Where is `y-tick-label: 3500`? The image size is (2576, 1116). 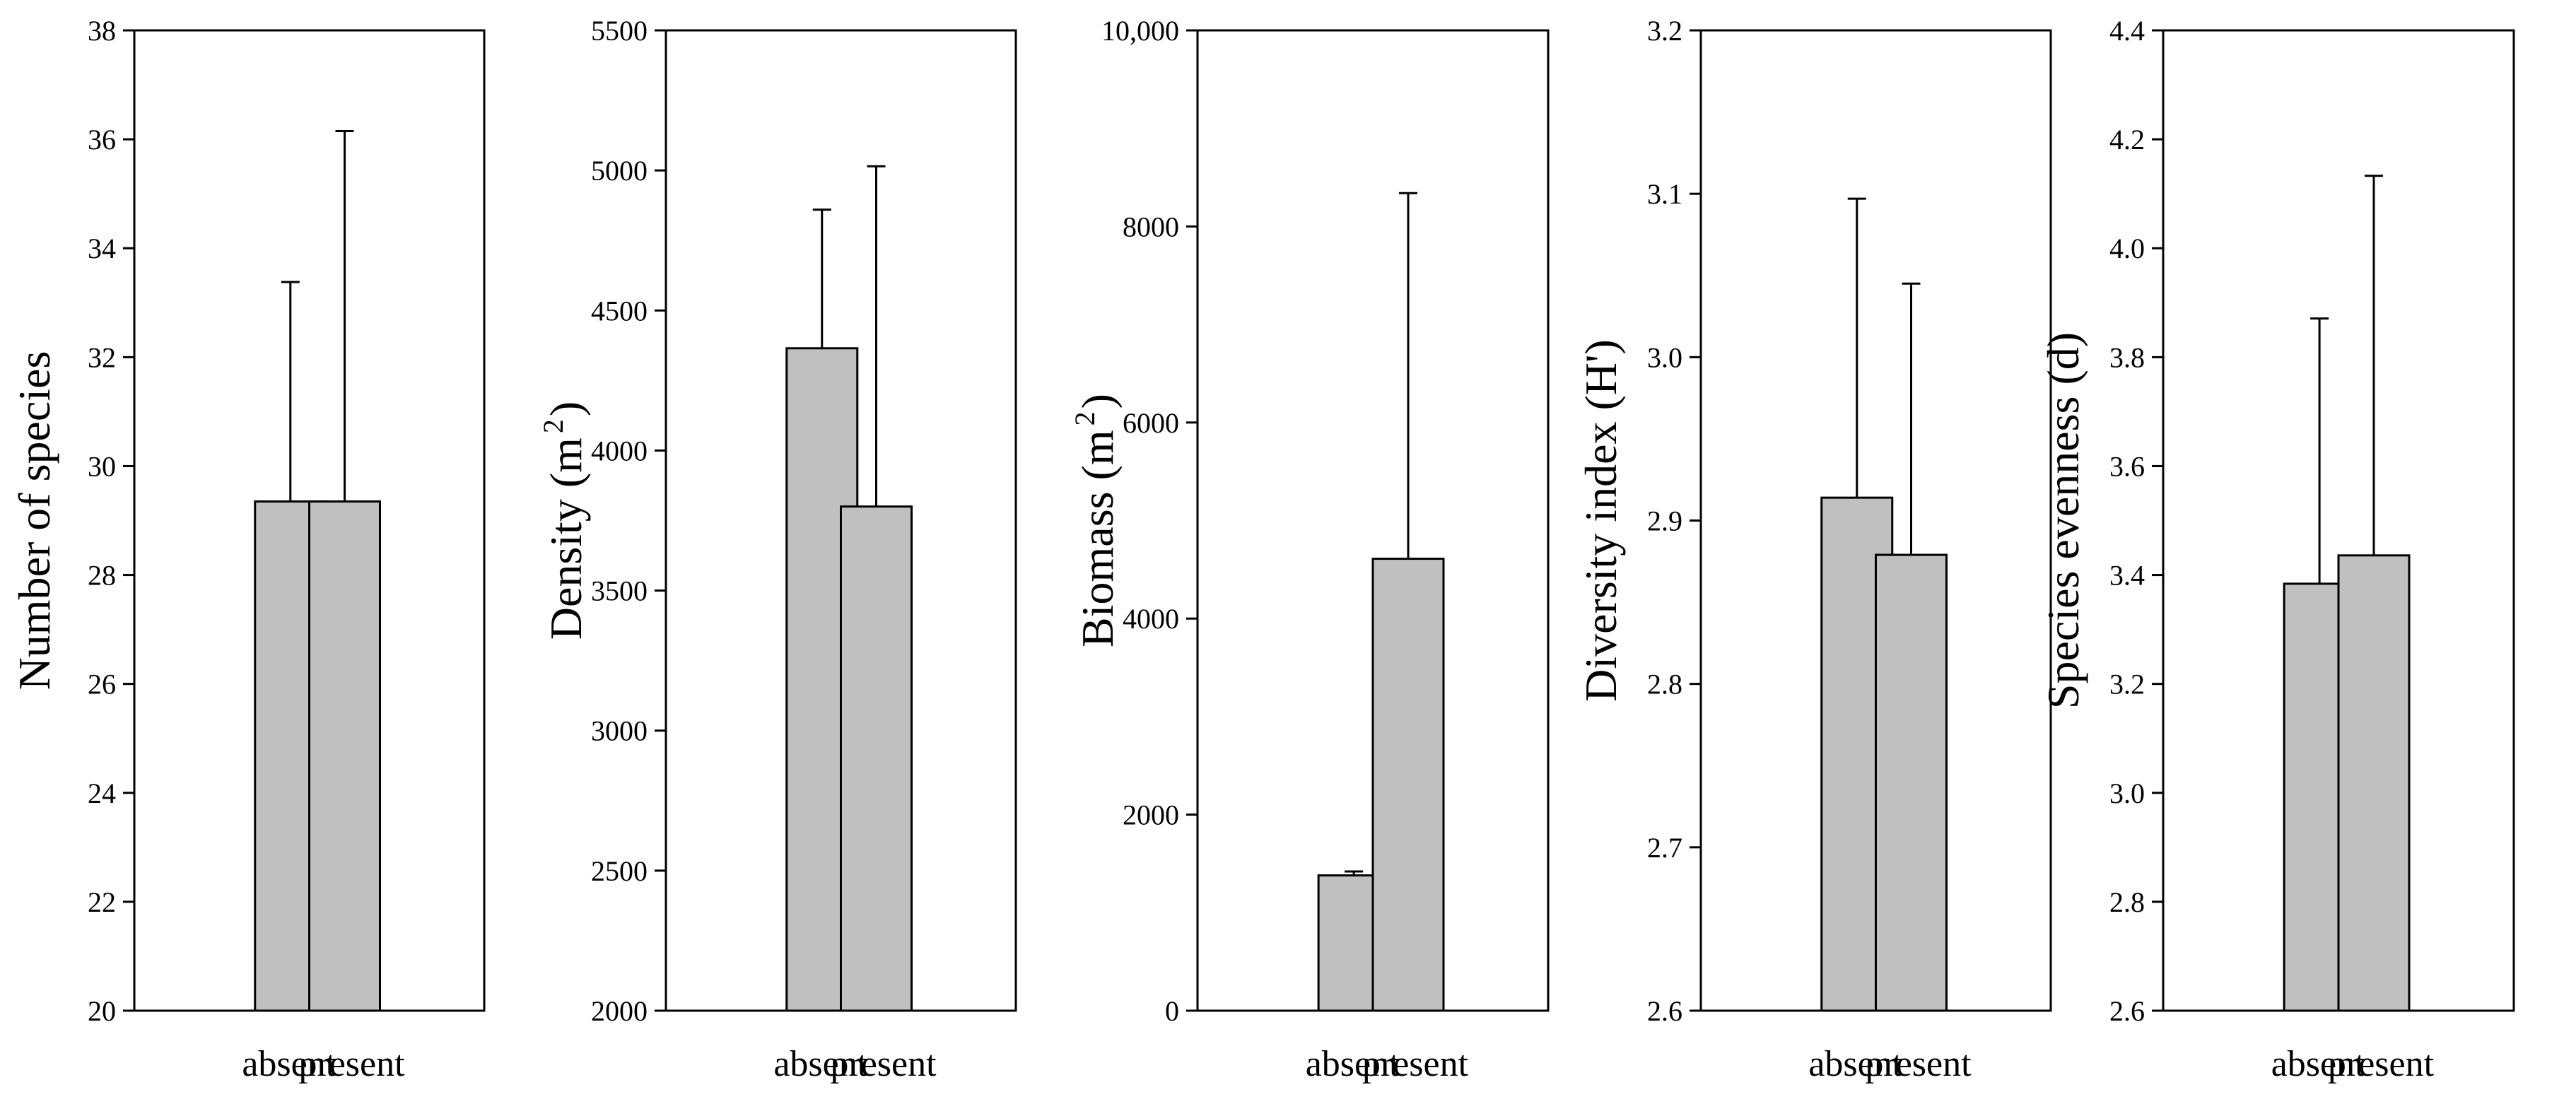
y-tick-label: 3500 is located at coordinates (620, 591).